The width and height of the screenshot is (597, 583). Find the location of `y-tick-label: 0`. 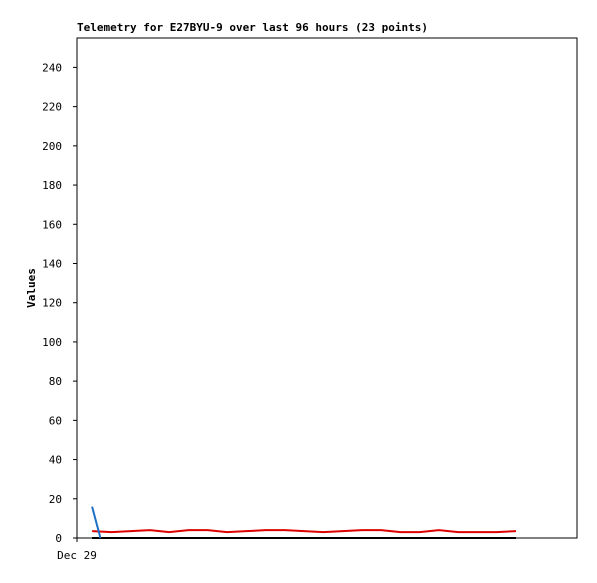

y-tick-label: 0 is located at coordinates (58, 538).